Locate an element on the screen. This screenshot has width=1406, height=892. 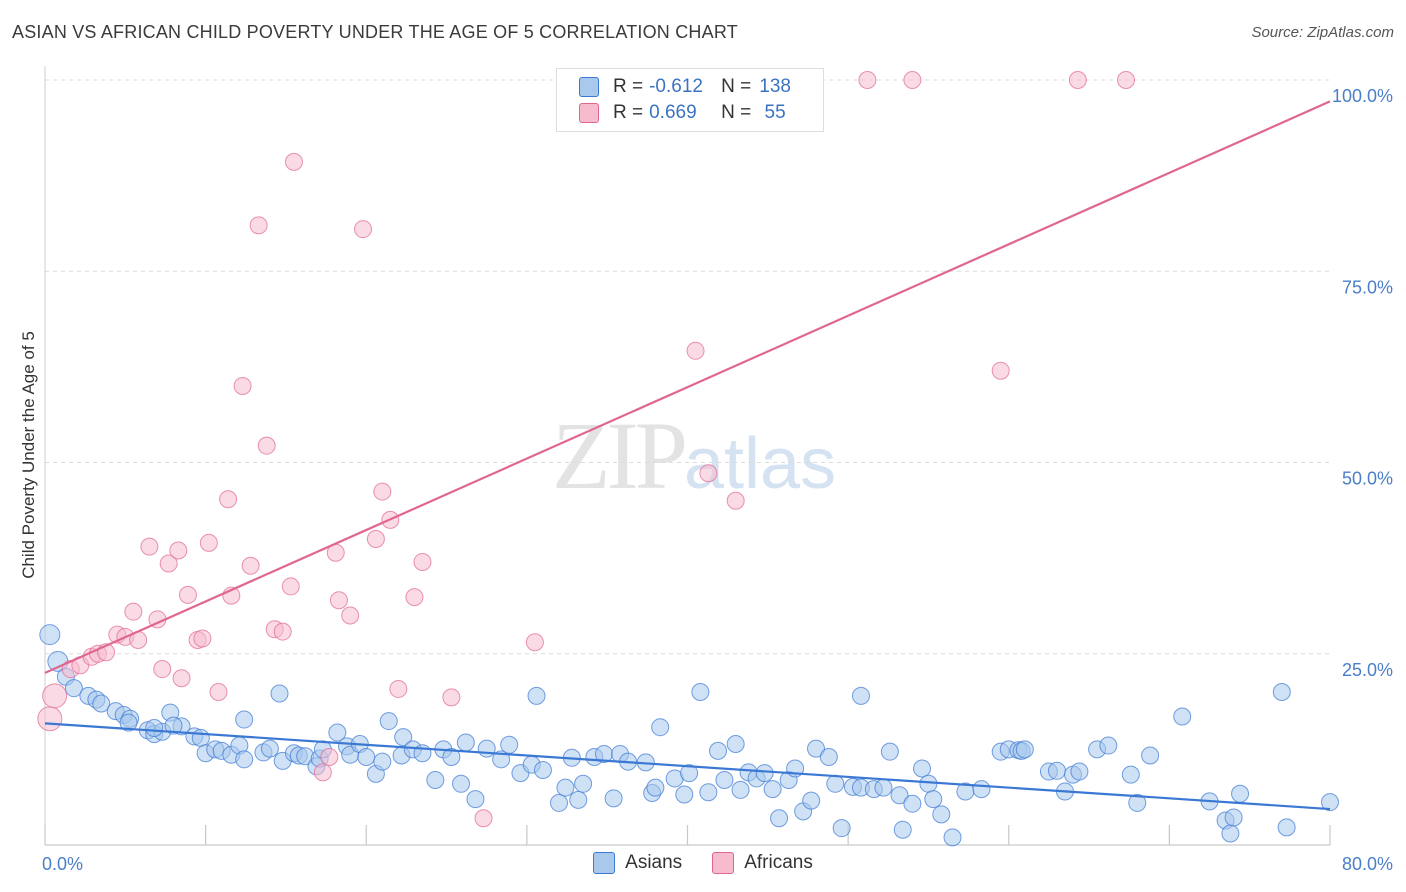
legend-row-africans: R = 0.669 N = 55 is located at coordinates (687, 113).